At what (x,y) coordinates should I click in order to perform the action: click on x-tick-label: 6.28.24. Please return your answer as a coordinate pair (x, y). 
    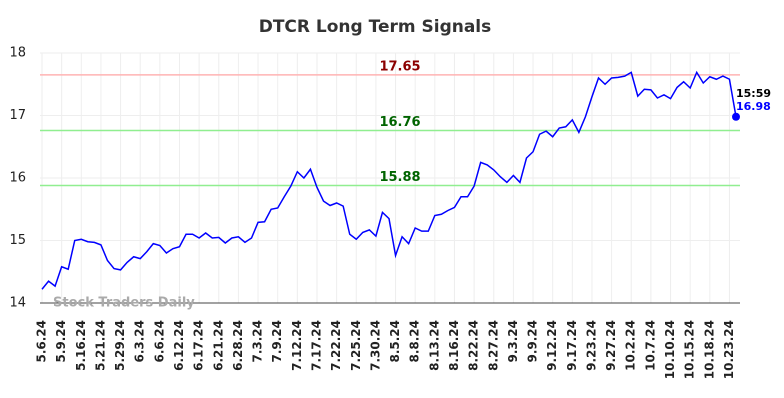
    Looking at the image, I should click on (238, 345).